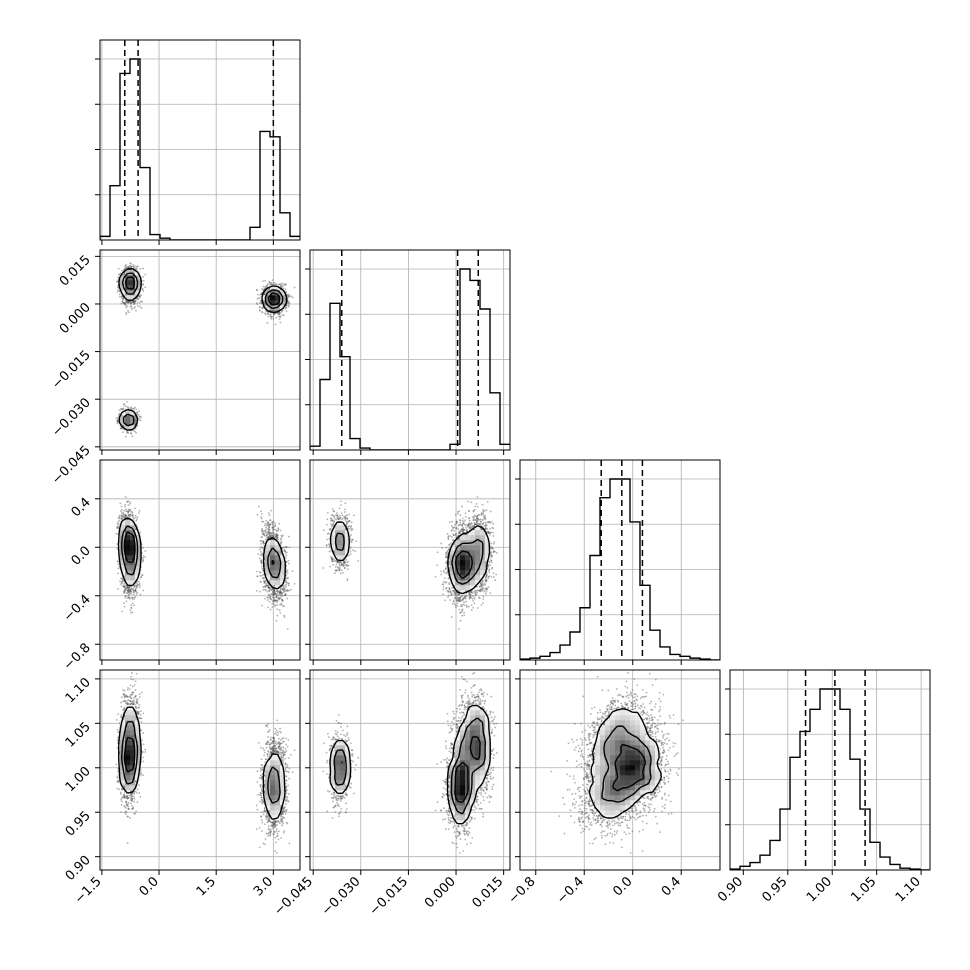  Describe the element at coordinates (201, 553) in the screenshot. I see `contour-line` at that location.